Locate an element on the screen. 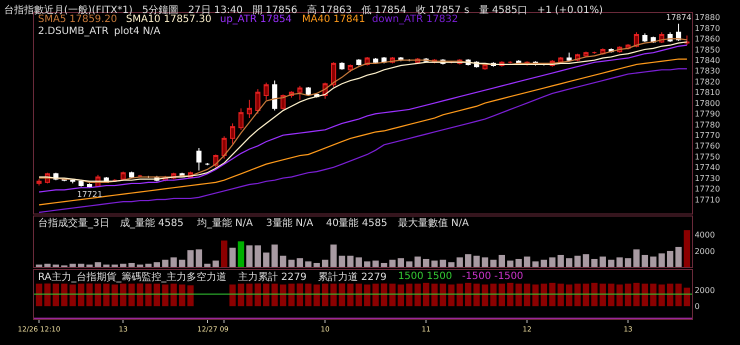  y-tick-label: 17830 is located at coordinates (707, 71).